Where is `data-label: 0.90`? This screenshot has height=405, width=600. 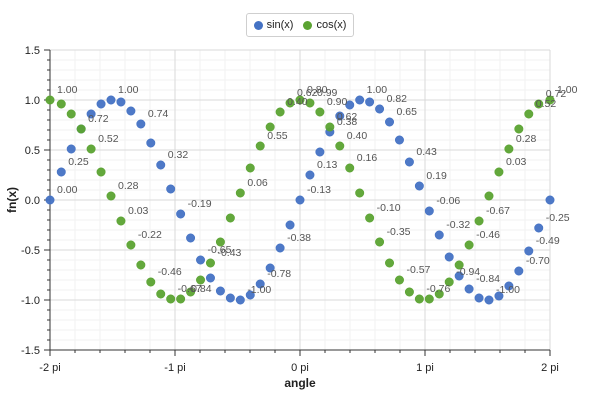 data-label: 0.90 is located at coordinates (337, 102).